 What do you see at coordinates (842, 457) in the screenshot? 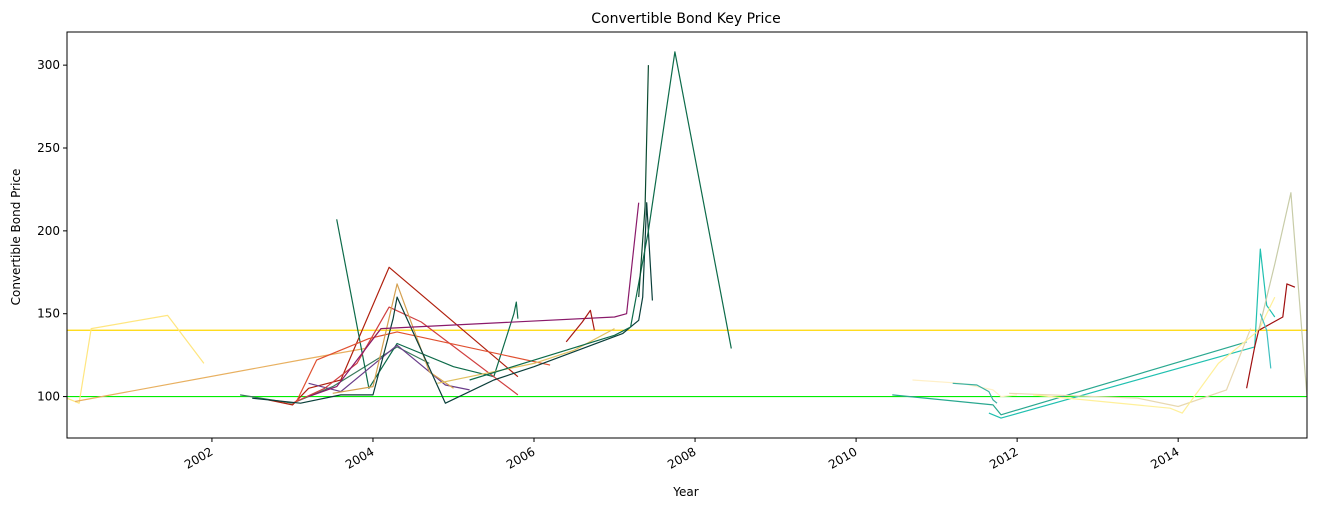
I see `x-tick-label: 2010` at bounding box center [842, 457].